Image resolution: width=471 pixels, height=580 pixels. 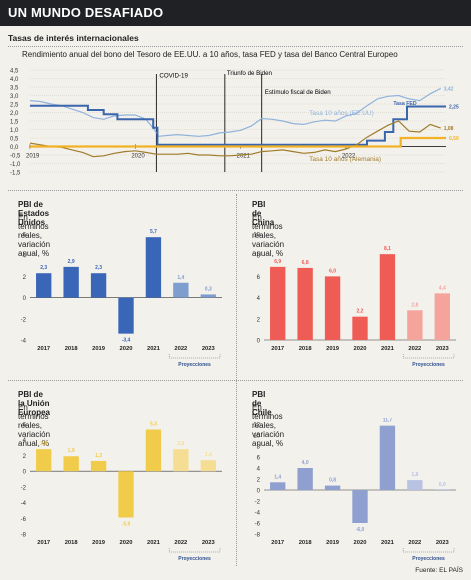 What do you see at coordinates (414, 475) in the screenshot?
I see `bar-value-label: 1,8` at bounding box center [414, 475].